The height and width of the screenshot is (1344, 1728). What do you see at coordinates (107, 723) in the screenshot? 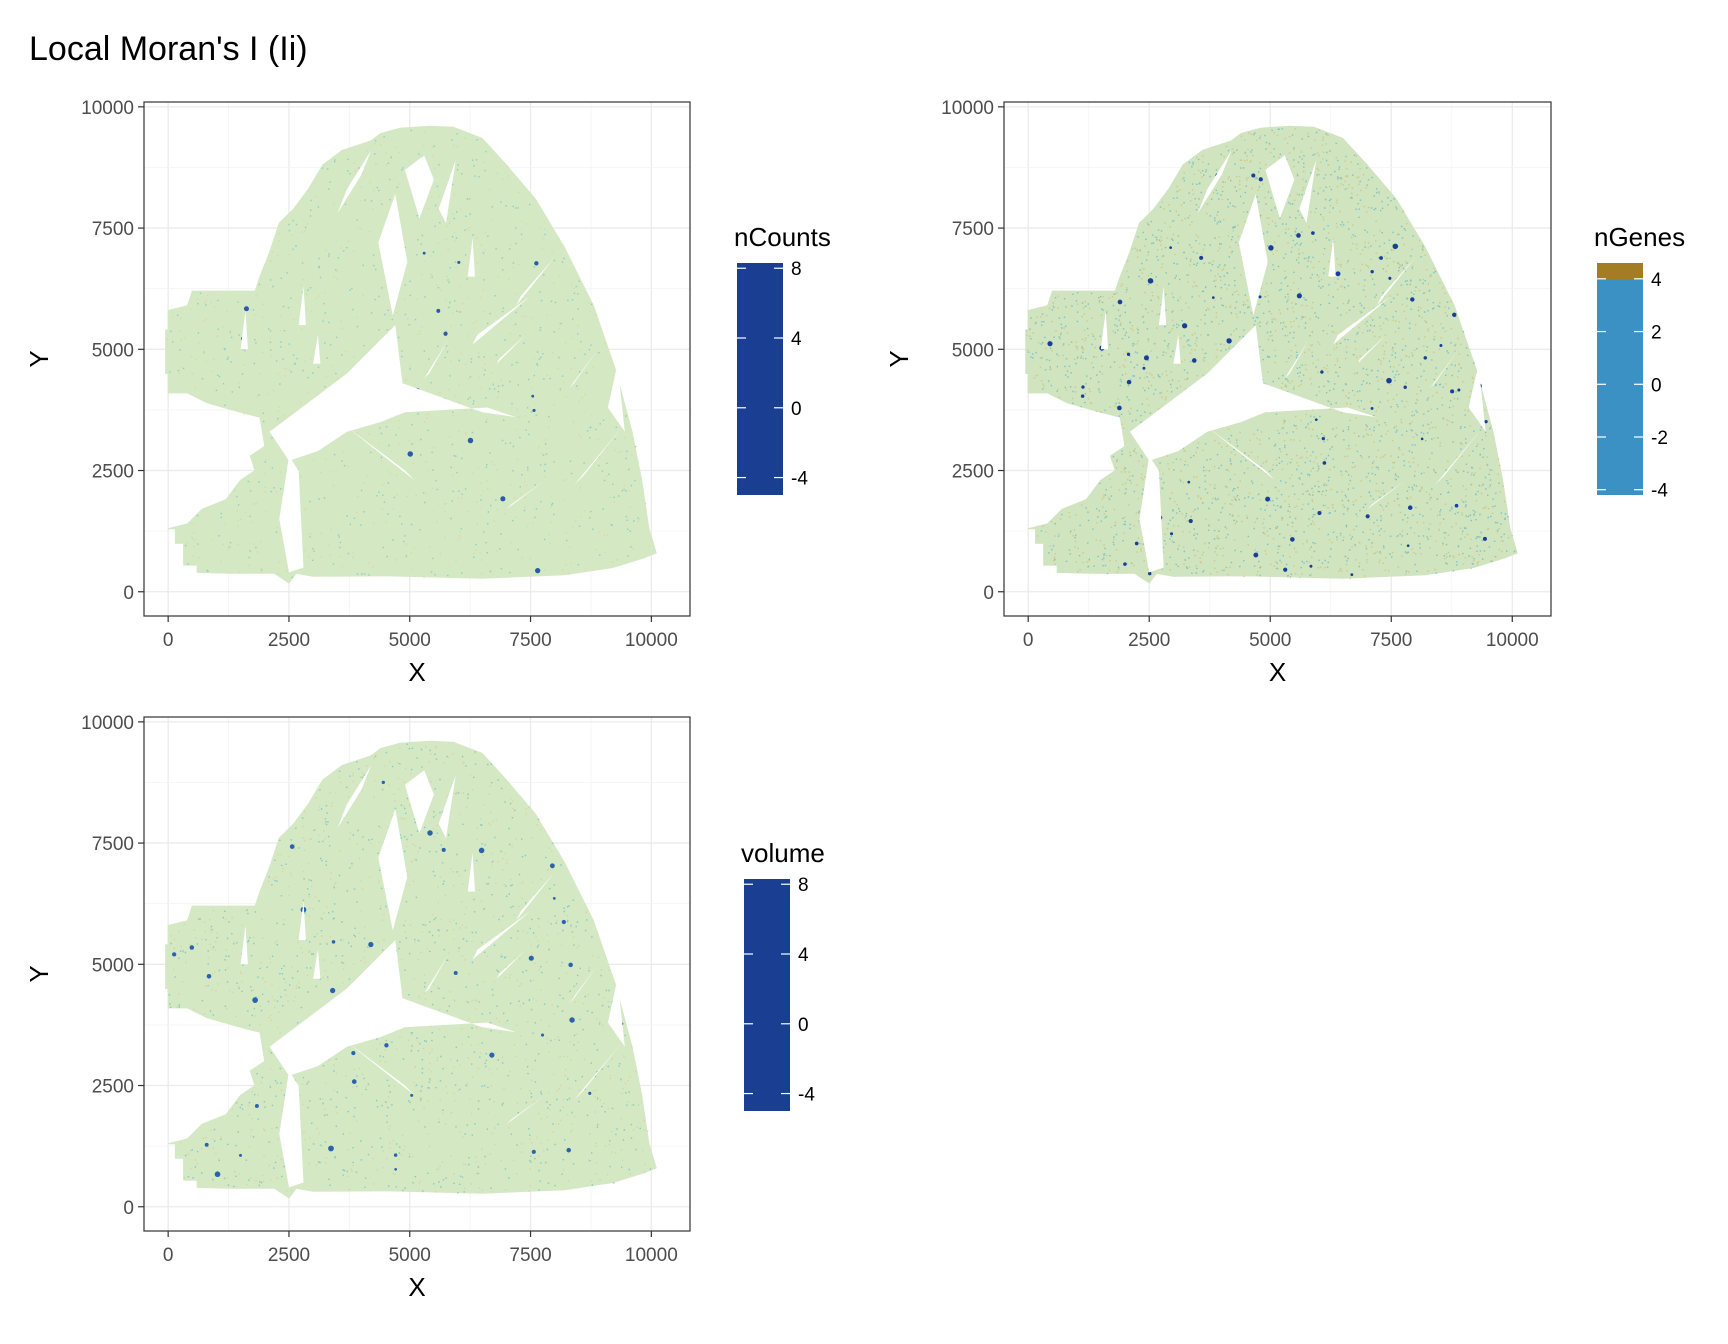
I see `y-tick-label: 10000` at bounding box center [107, 723].